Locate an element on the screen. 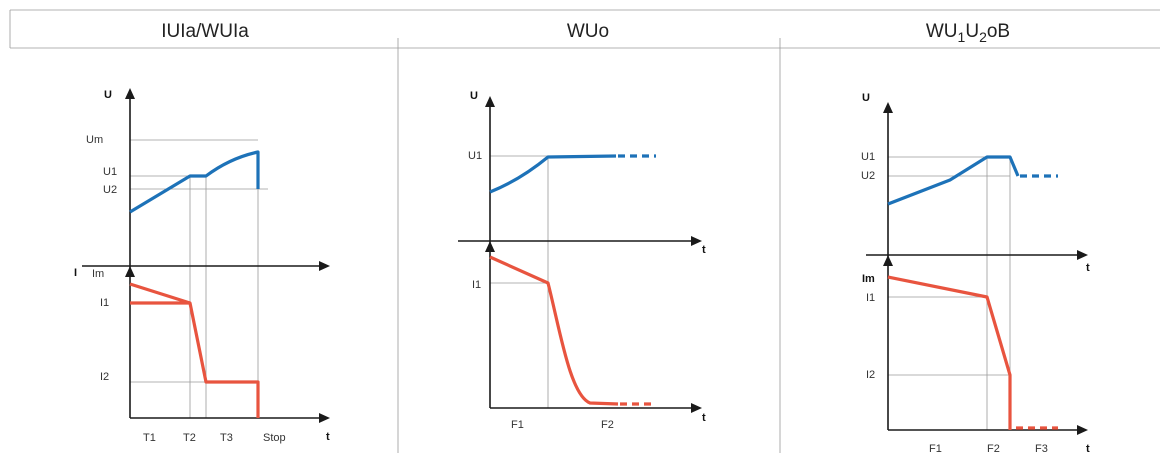  panel-3-title-mid: U is located at coordinates (972, 31).